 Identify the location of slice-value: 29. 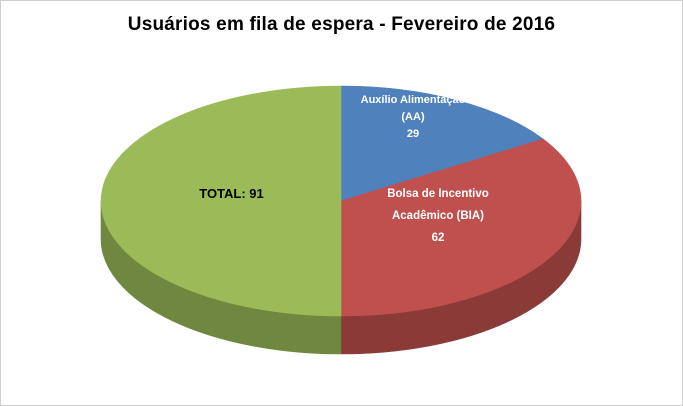
(413, 134).